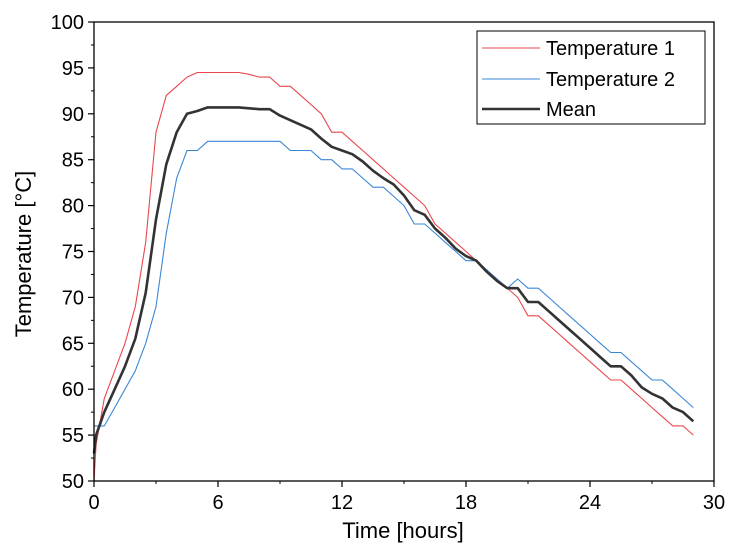 This screenshot has width=730, height=546. What do you see at coordinates (73, 69) in the screenshot?
I see `y-tick-label: 95` at bounding box center [73, 69].